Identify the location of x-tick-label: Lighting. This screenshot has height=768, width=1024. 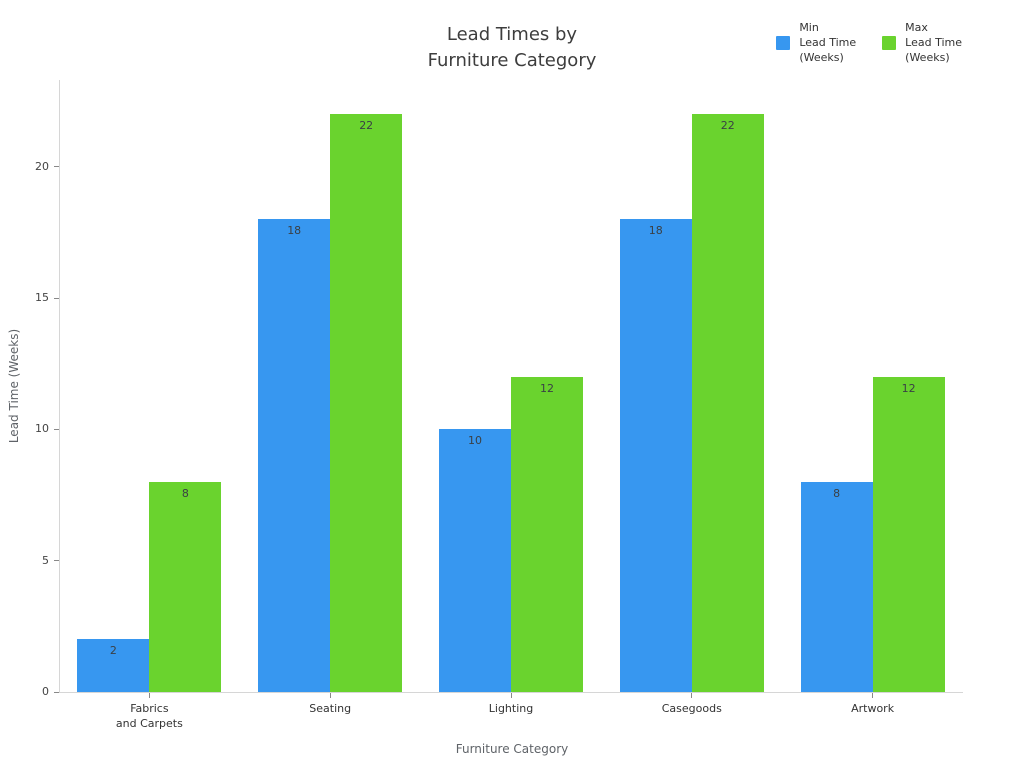
(511, 708).